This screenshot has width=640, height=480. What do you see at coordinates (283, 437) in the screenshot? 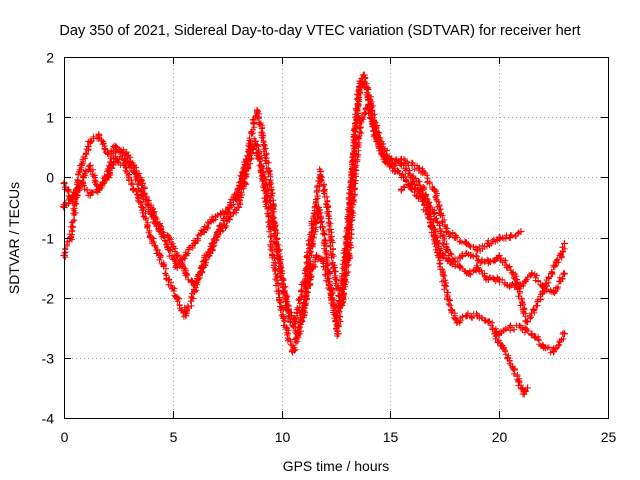
I see `x-tick-label: 10` at bounding box center [283, 437].